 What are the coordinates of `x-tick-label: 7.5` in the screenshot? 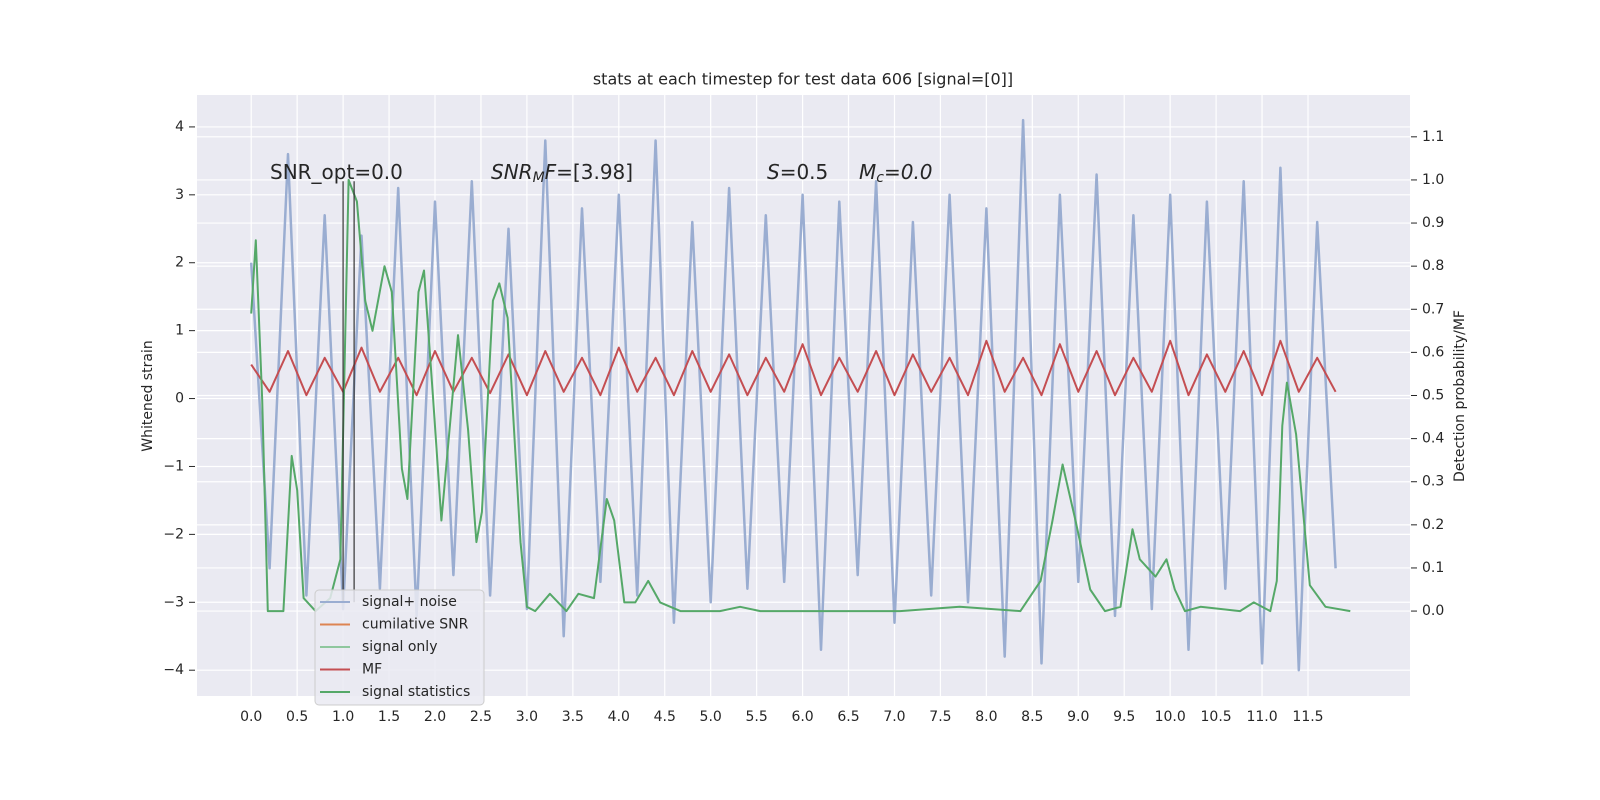 It's located at (940, 717).